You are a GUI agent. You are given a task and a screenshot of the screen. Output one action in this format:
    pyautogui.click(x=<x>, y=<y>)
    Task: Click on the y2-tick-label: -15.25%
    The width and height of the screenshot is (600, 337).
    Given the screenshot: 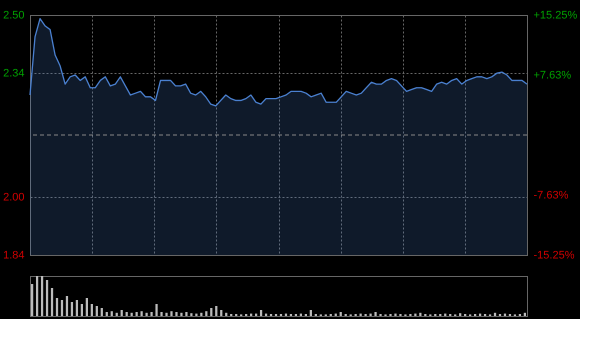 What is the action you would take?
    pyautogui.click(x=554, y=256)
    